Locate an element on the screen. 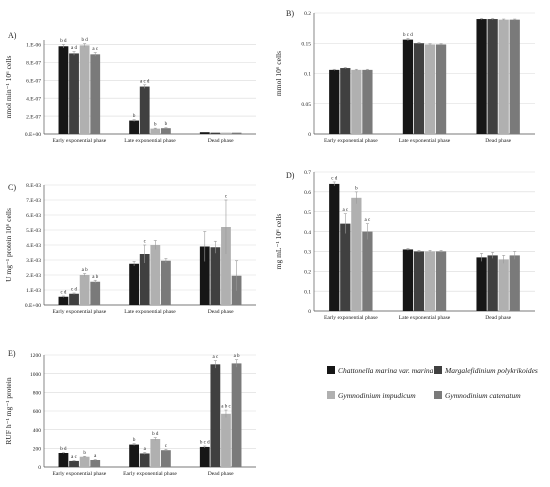 This screenshot has width=550, height=487. y-tick-label: 400 is located at coordinates (37, 431).